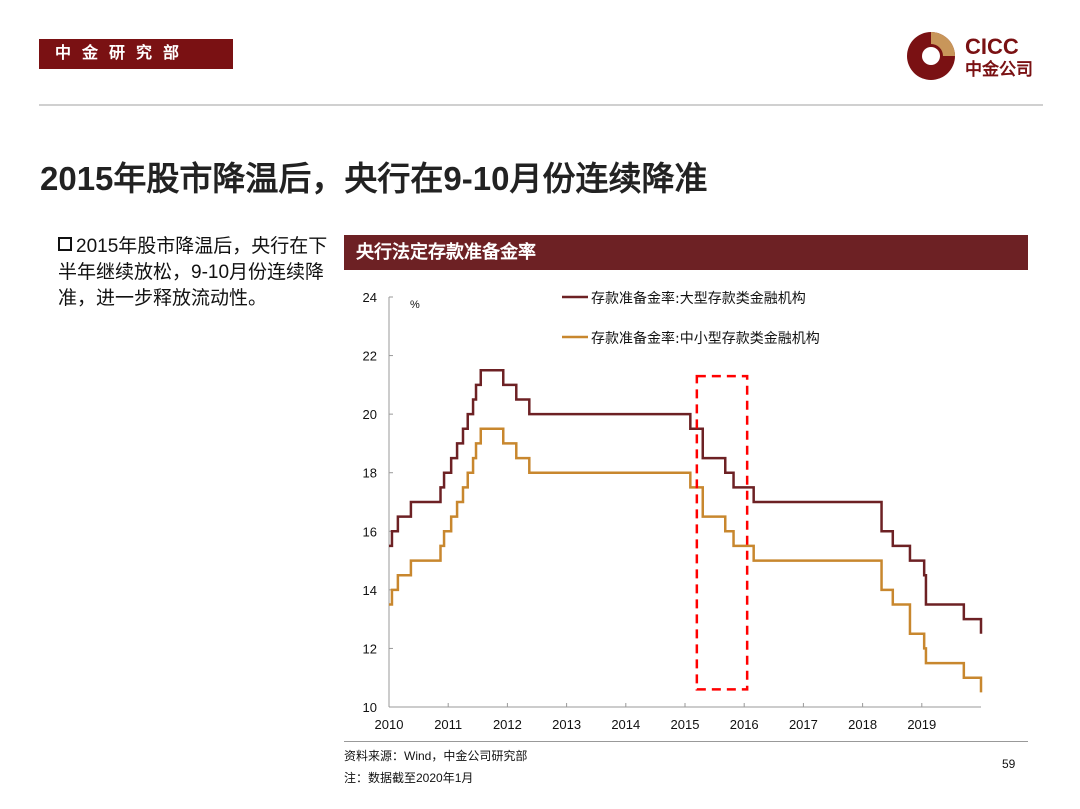 The width and height of the screenshot is (1080, 809). Describe the element at coordinates (370, 531) in the screenshot. I see `y-tick-label: 16` at that location.